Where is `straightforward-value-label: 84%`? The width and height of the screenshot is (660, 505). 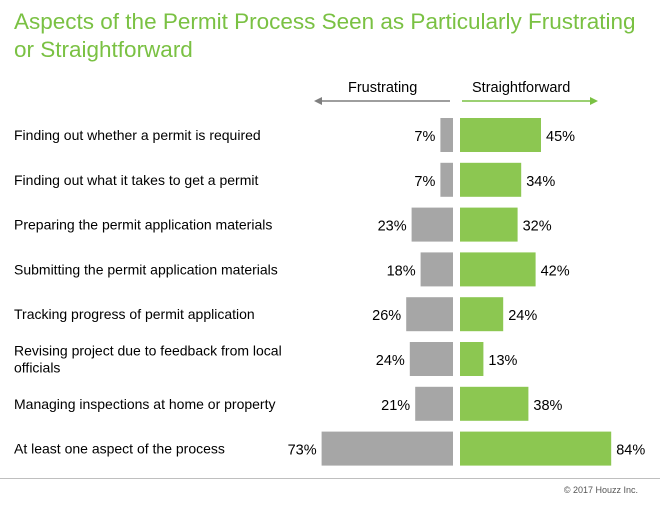
straightforward-value-label: 84% is located at coordinates (630, 451).